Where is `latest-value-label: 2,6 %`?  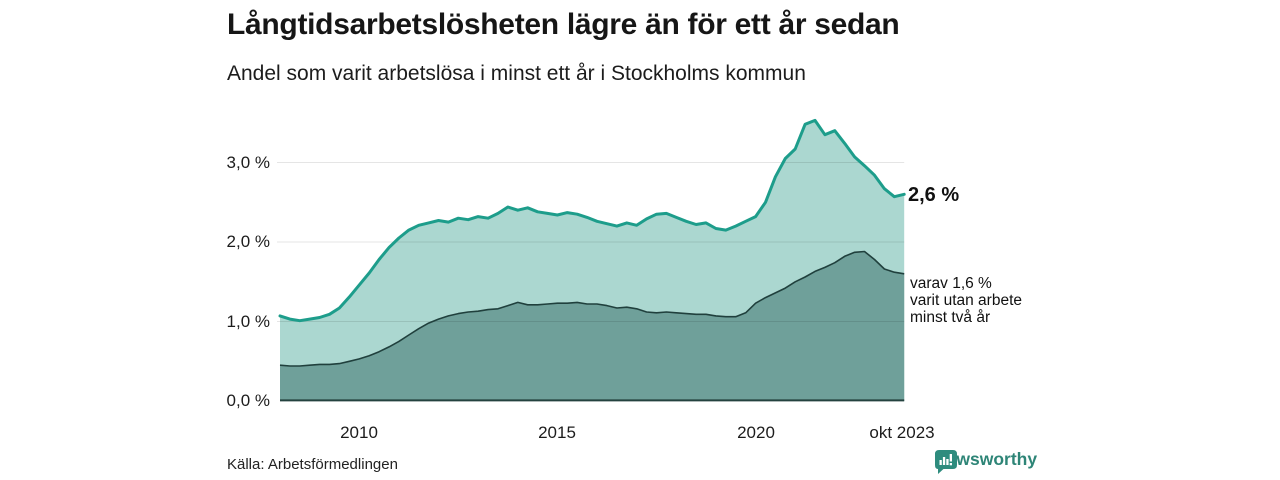 latest-value-label: 2,6 % is located at coordinates (934, 195).